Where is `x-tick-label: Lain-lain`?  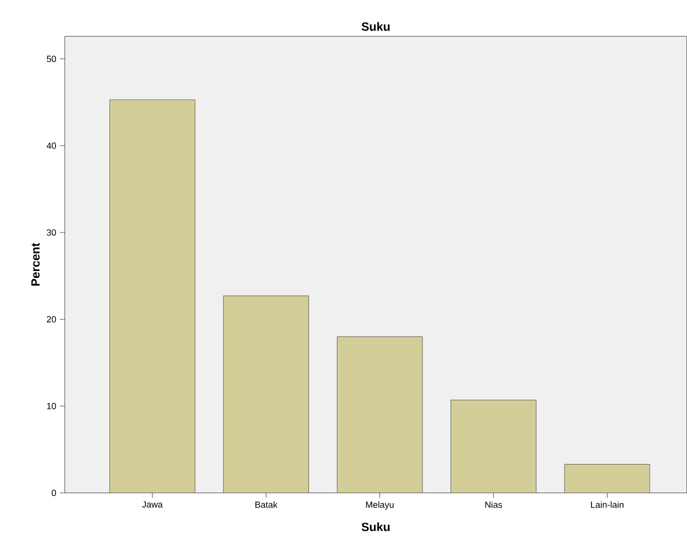 x-tick-label: Lain-lain is located at coordinates (607, 504).